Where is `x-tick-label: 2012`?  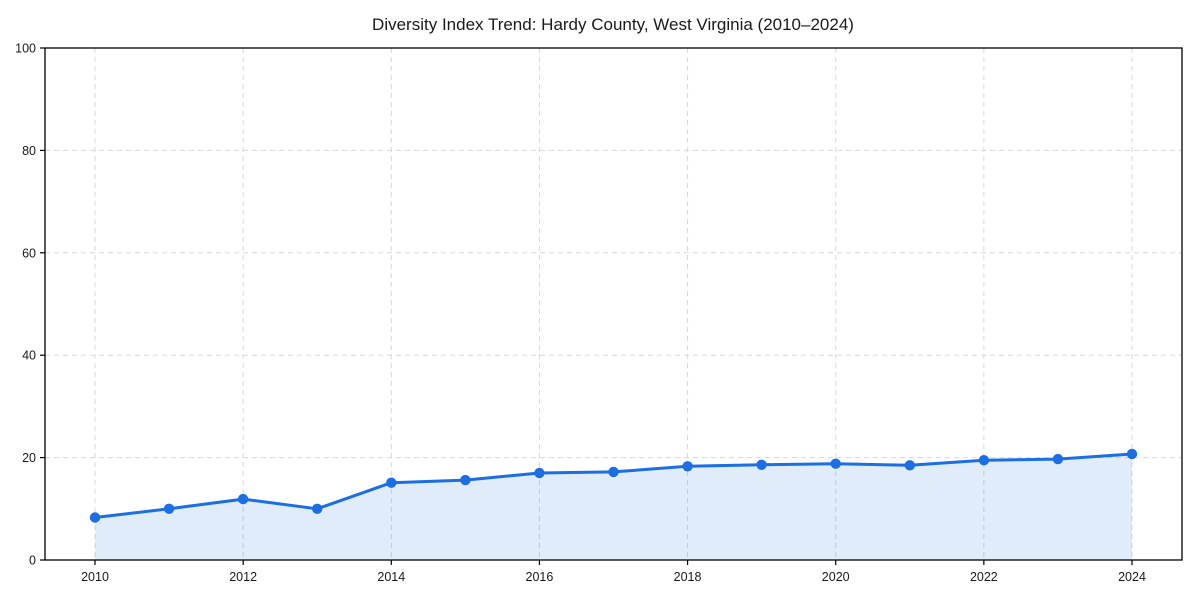 x-tick-label: 2012 is located at coordinates (243, 577).